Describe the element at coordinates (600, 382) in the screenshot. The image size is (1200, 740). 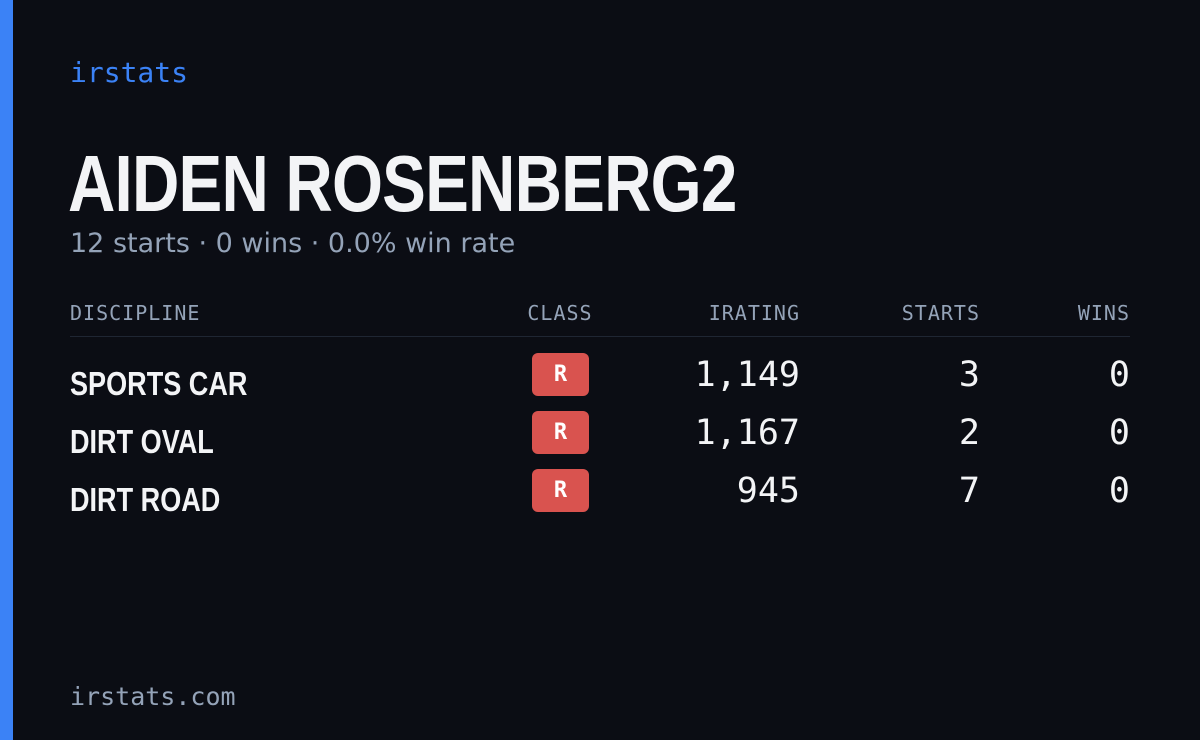
I see `table-row: SPORTS CAR R 1,149 3 0` at that location.